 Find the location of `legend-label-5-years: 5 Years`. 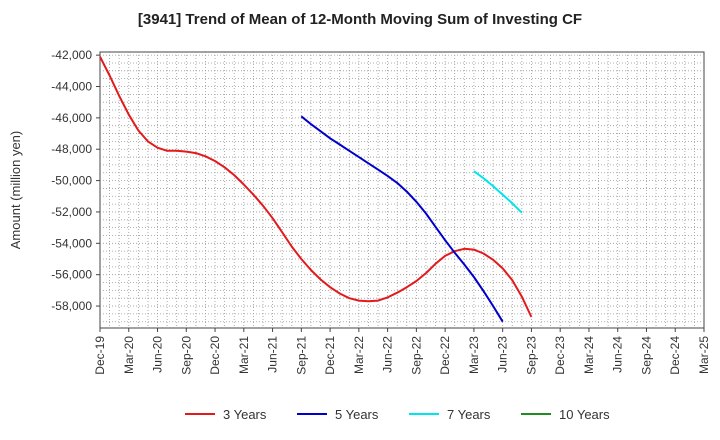

legend-label-5-years: 5 Years is located at coordinates (357, 414).